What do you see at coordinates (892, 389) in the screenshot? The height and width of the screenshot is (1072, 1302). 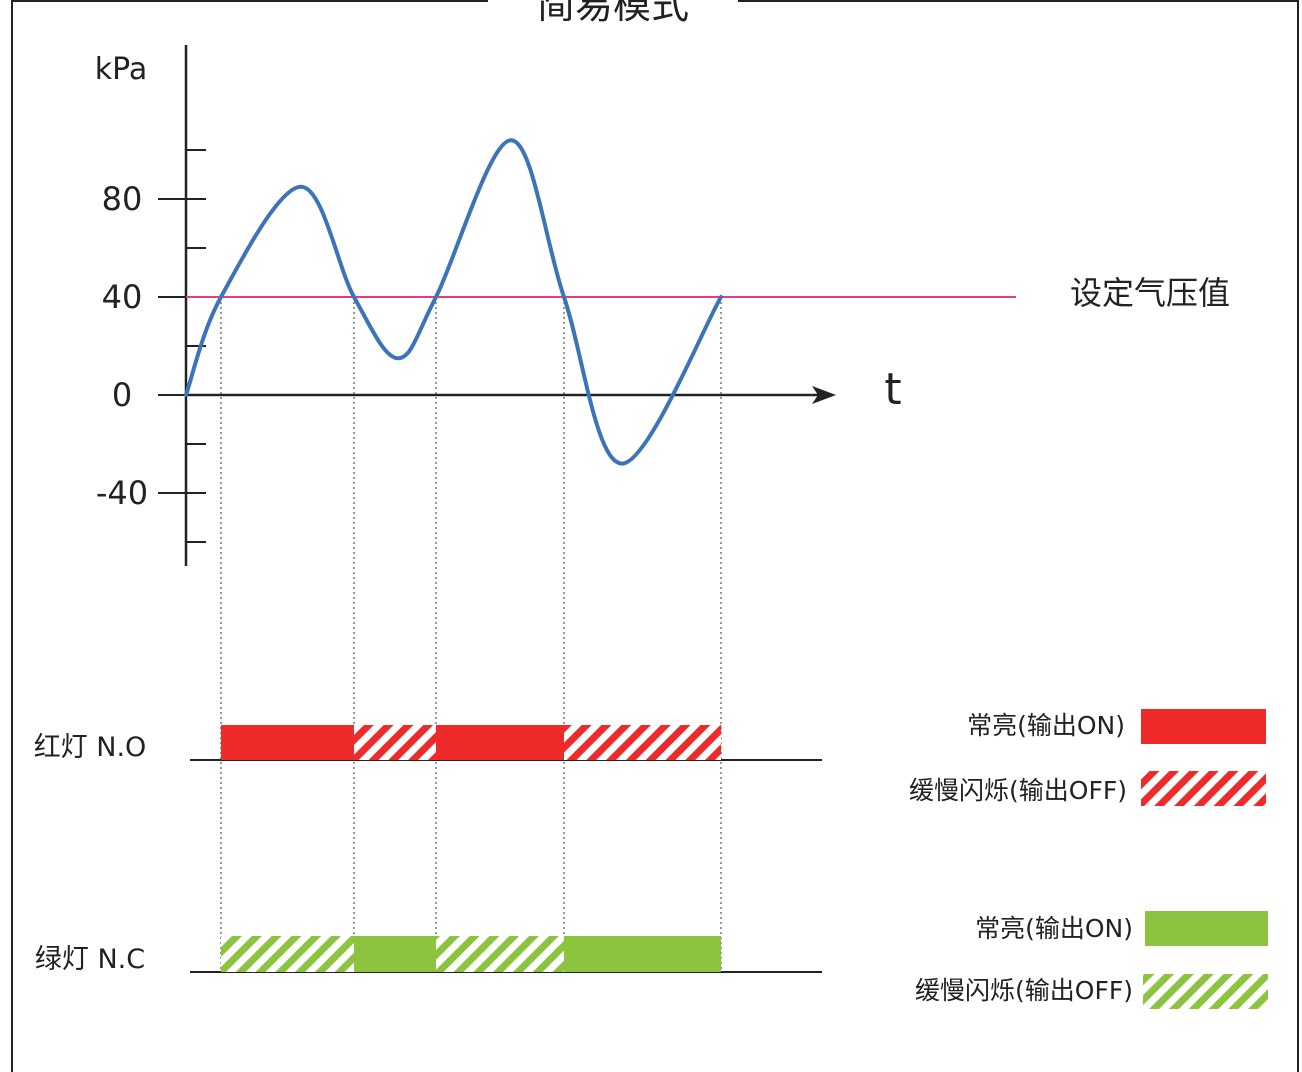 I see `x-axis-label: t` at bounding box center [892, 389].